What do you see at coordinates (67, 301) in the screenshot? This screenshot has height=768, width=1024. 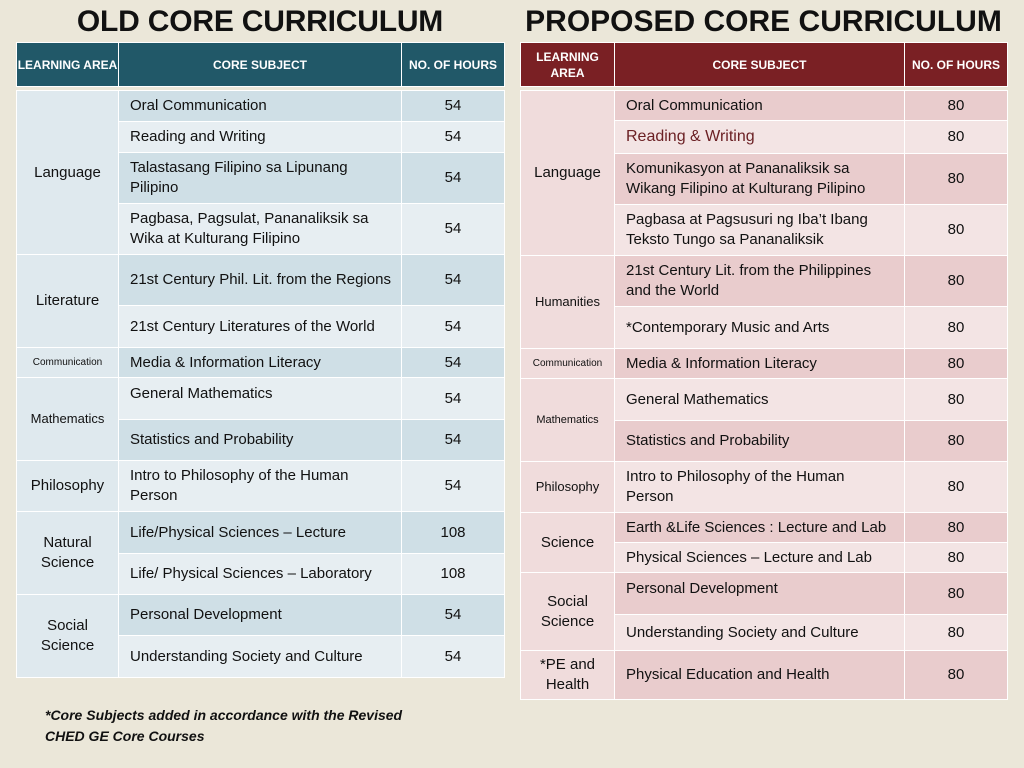 I see `learning-area-cell: Literature` at bounding box center [67, 301].